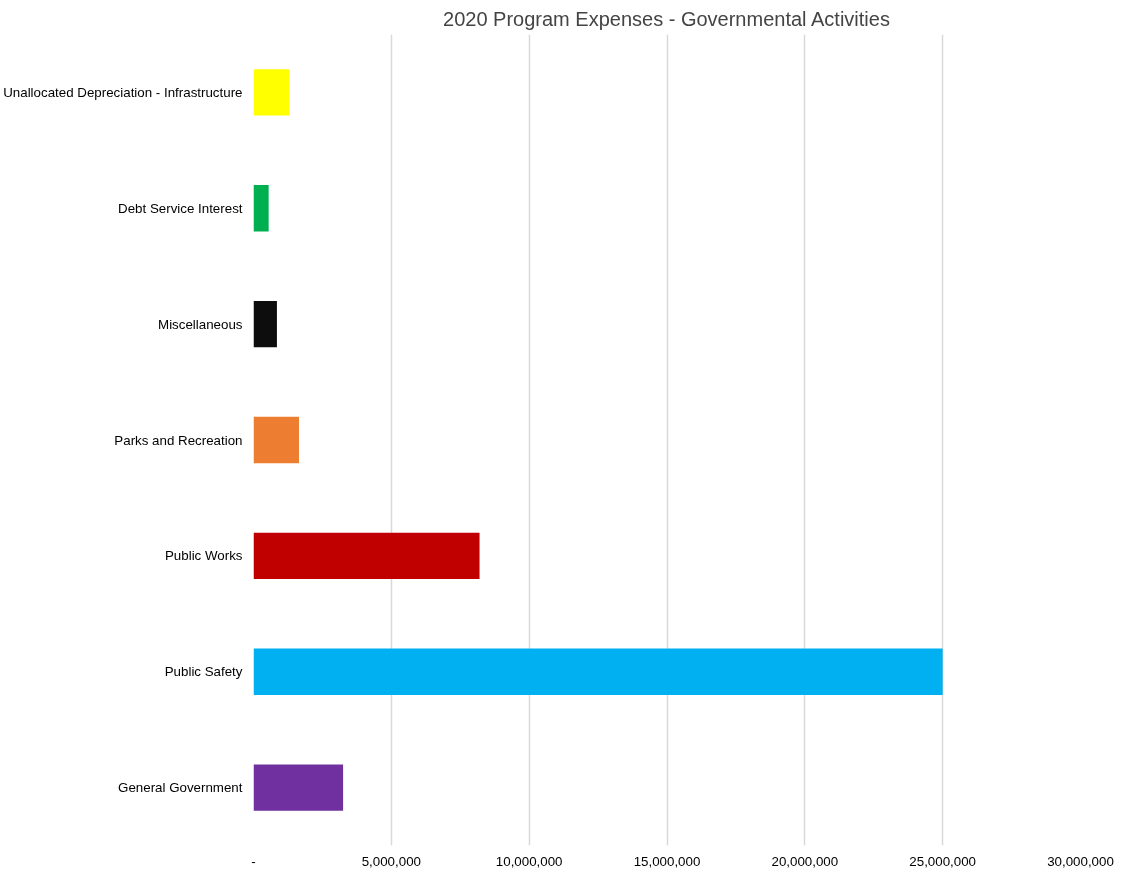 This screenshot has width=1143, height=888. I want to click on y-tick-label: Debt Service Interest, so click(180, 208).